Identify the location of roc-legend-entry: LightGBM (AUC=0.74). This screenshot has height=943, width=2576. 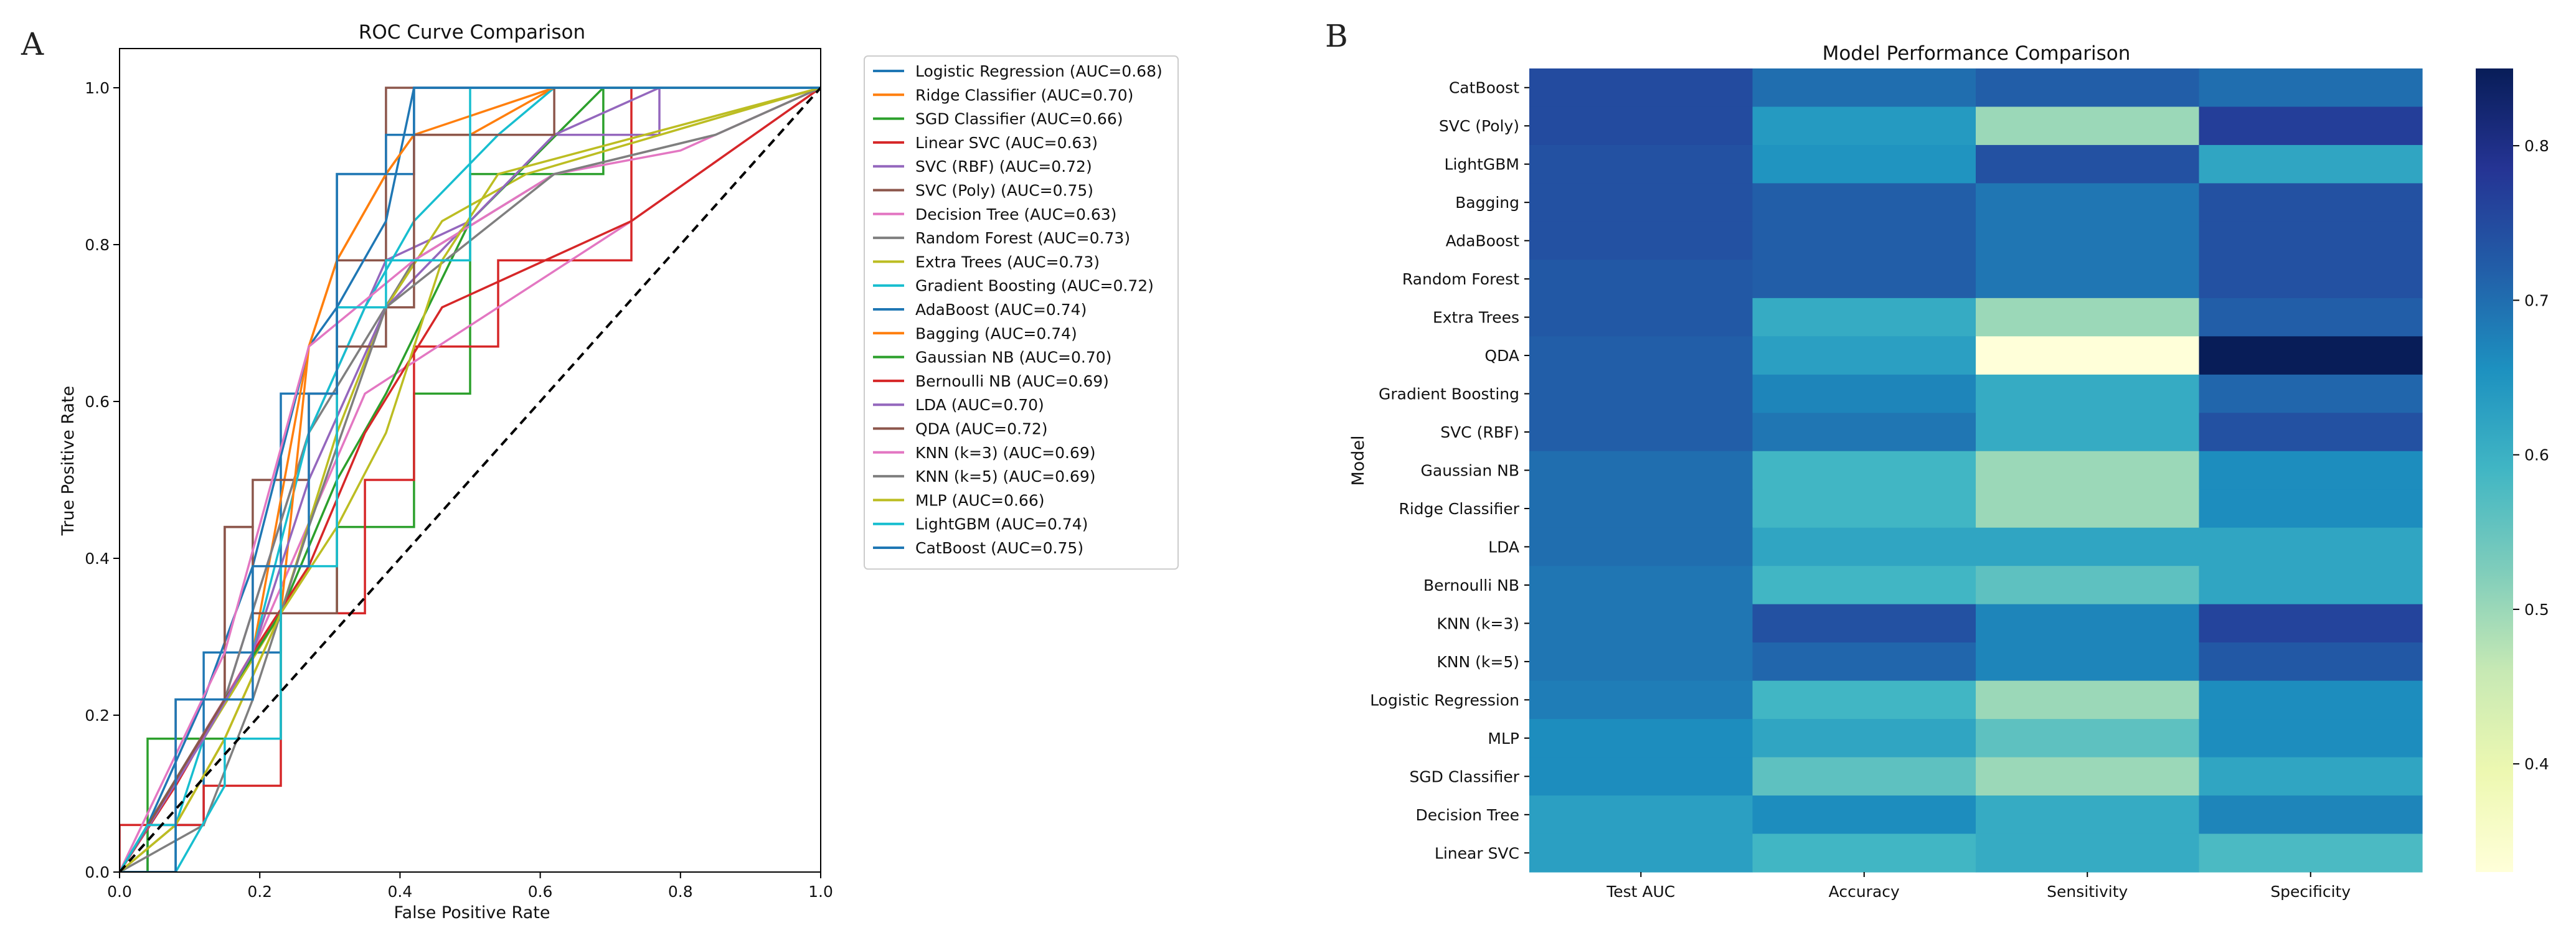
(1001, 524).